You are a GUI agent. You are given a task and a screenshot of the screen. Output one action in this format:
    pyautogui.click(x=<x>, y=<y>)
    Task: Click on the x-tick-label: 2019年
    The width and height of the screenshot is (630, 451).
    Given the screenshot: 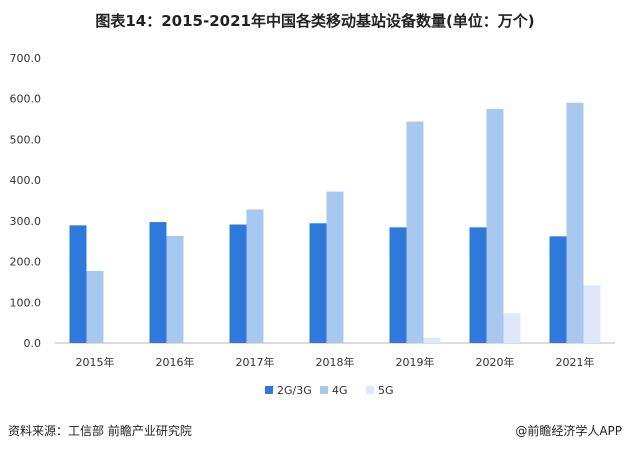 What is the action you would take?
    pyautogui.click(x=415, y=362)
    